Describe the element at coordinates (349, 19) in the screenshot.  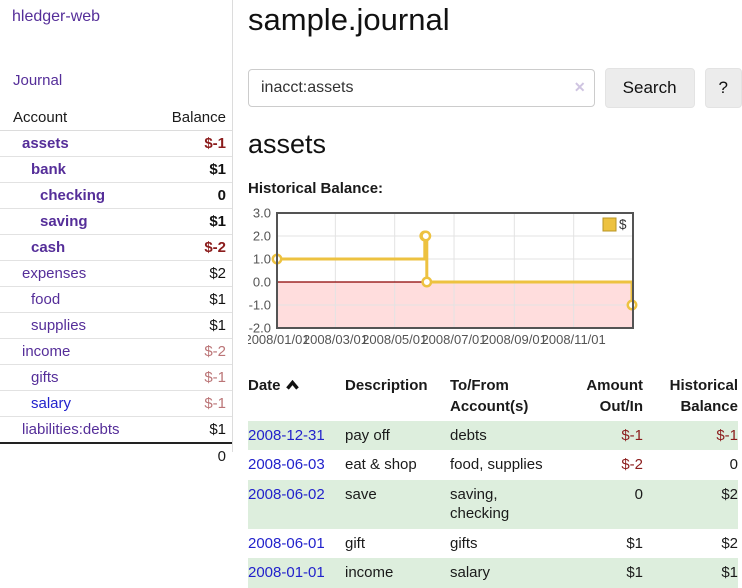
I see `page-title: sample.journal` at that location.